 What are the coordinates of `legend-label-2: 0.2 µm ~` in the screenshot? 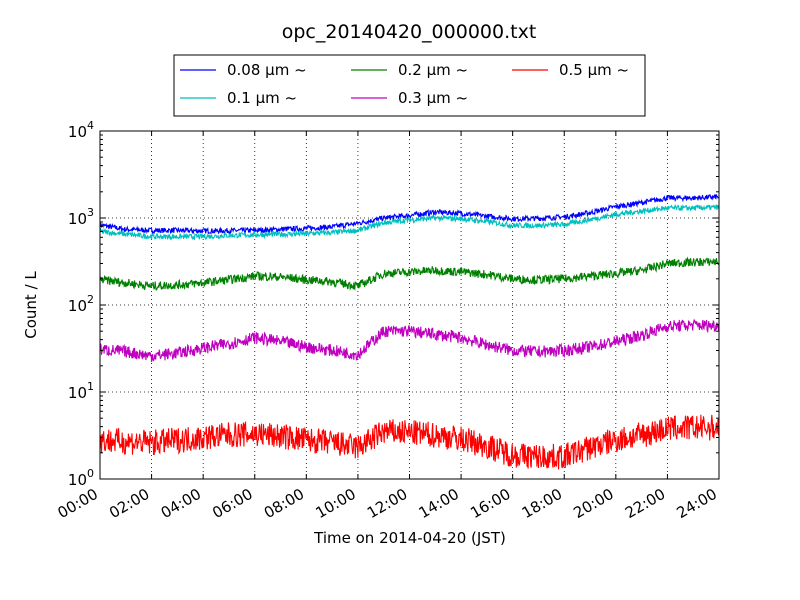 It's located at (433, 70).